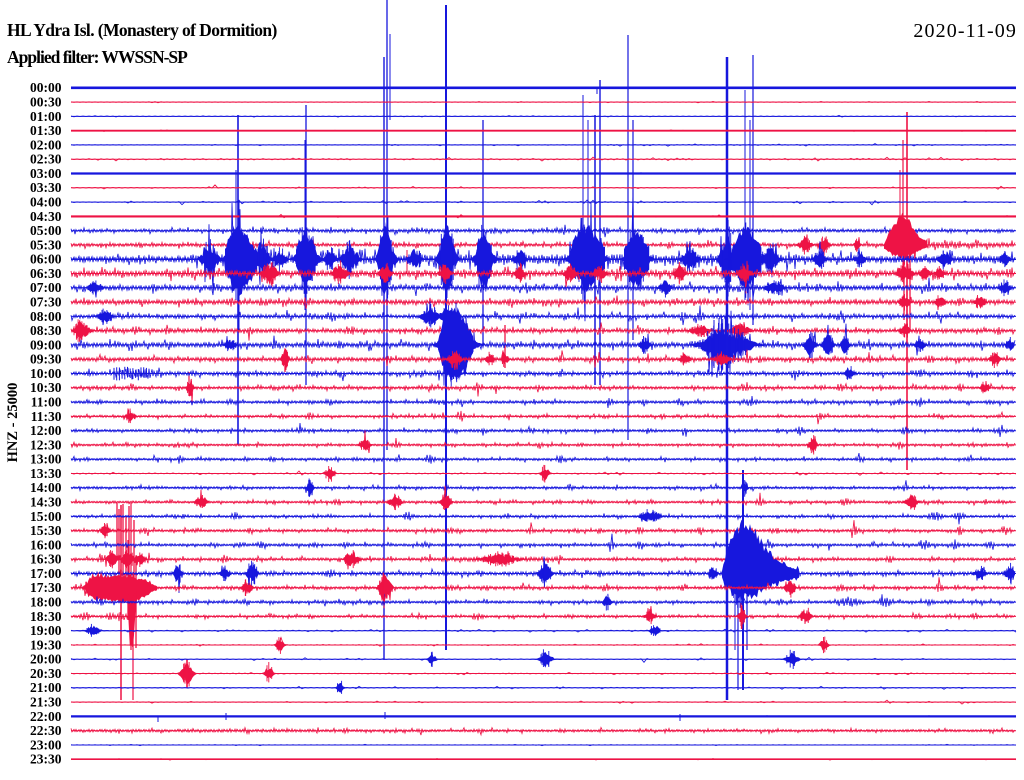 The width and height of the screenshot is (1024, 780). I want to click on svg-text: 12:00, so click(46, 430).